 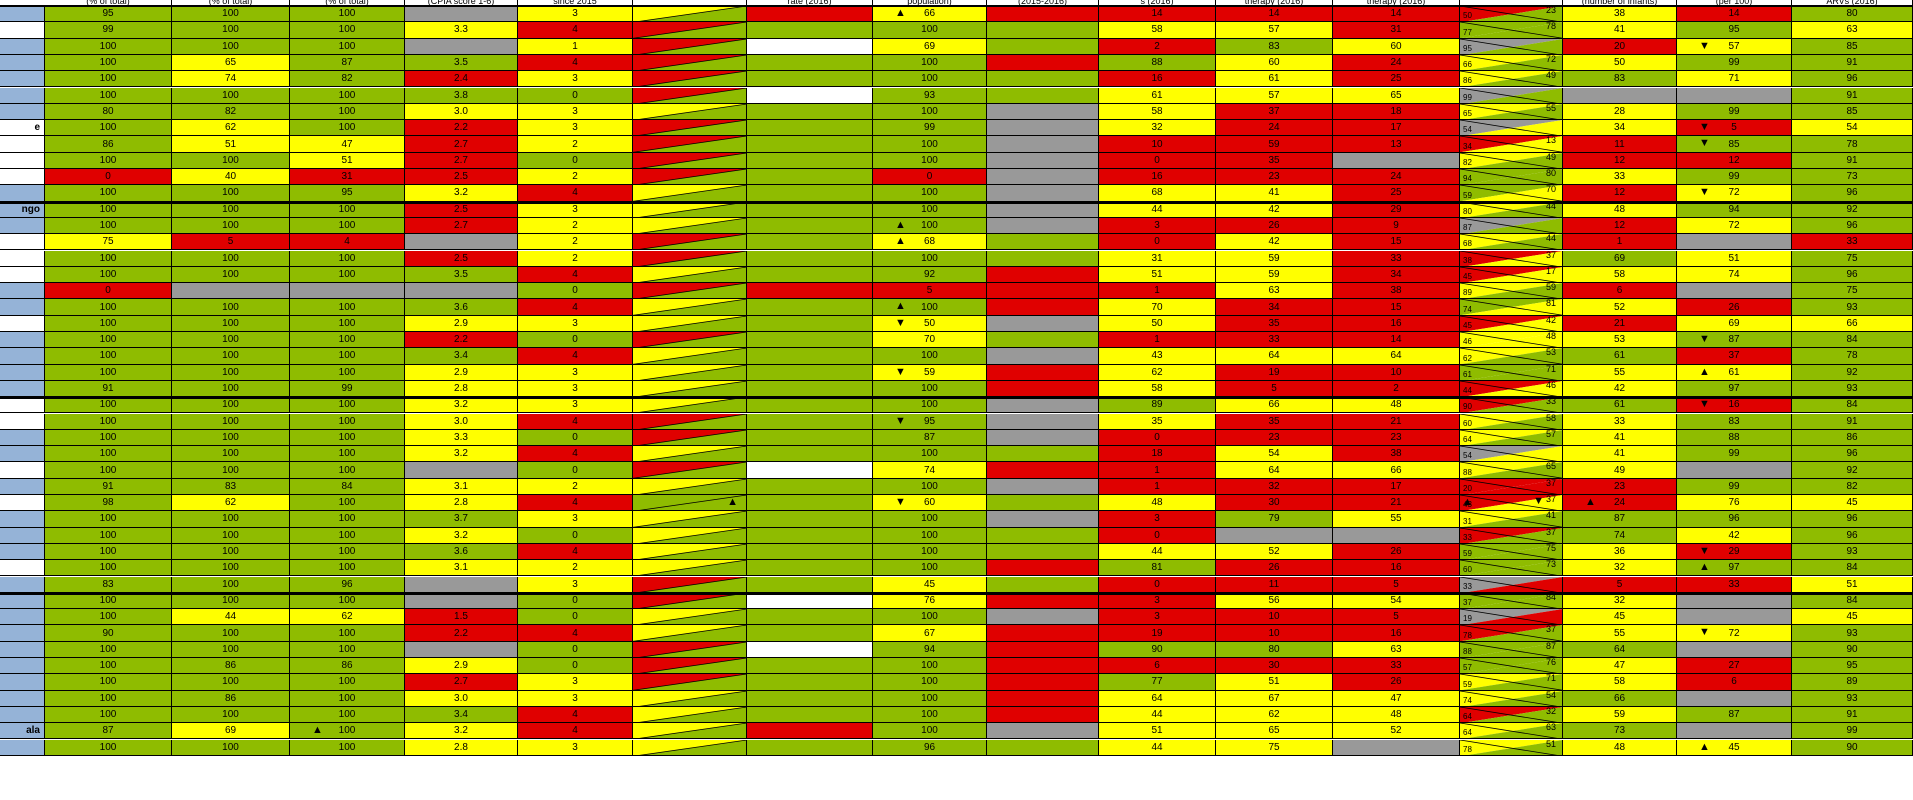 What do you see at coordinates (1274, 14) in the screenshot?
I see `table-cell: 14` at bounding box center [1274, 14].